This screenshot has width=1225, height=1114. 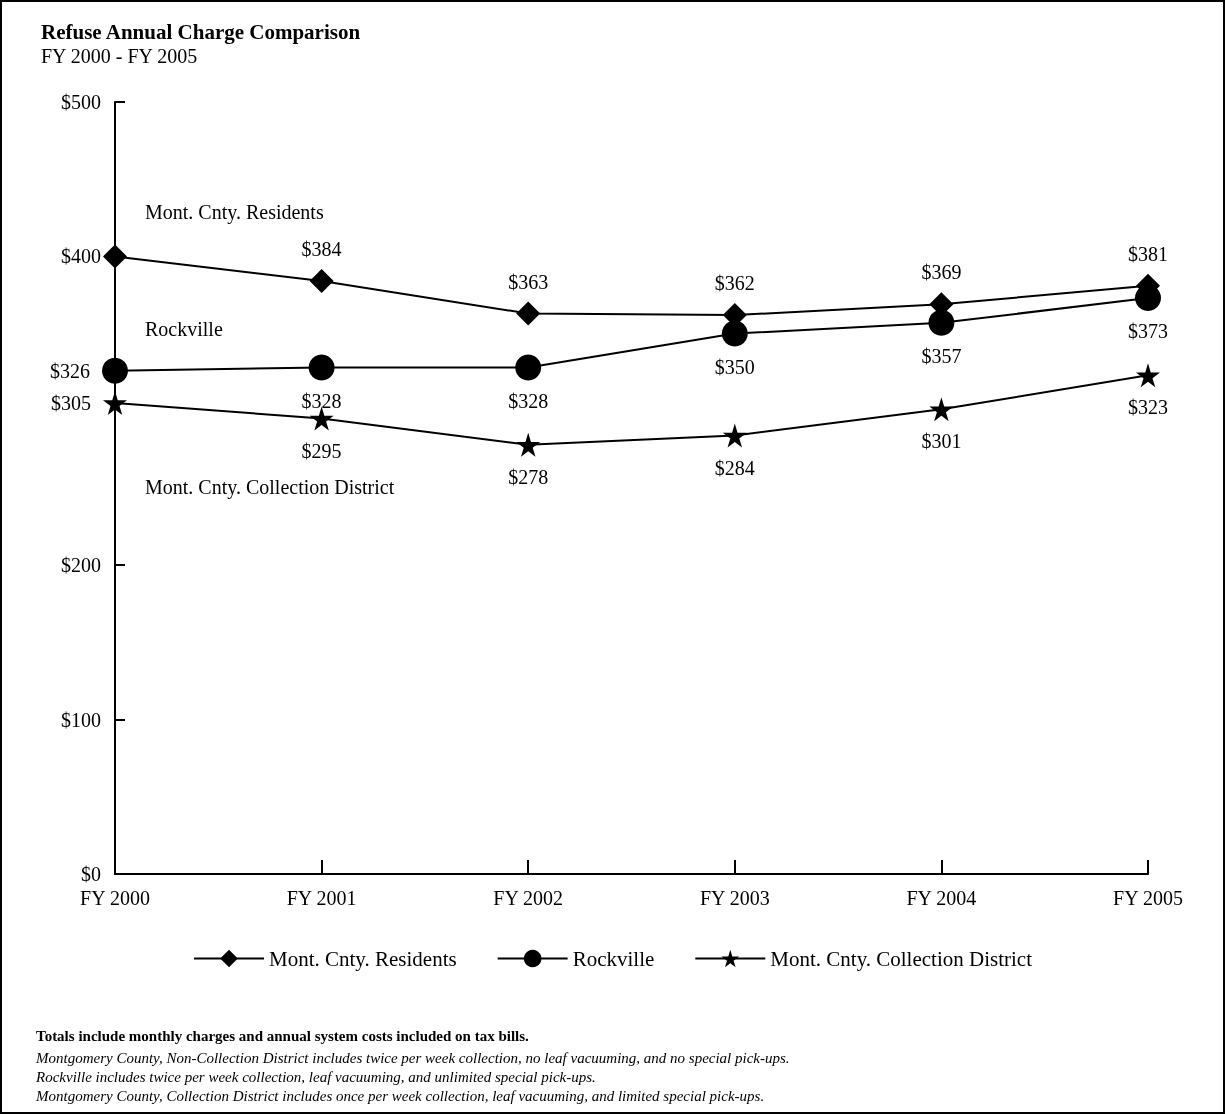 What do you see at coordinates (734, 283) in the screenshot?
I see `data-label: $362` at bounding box center [734, 283].